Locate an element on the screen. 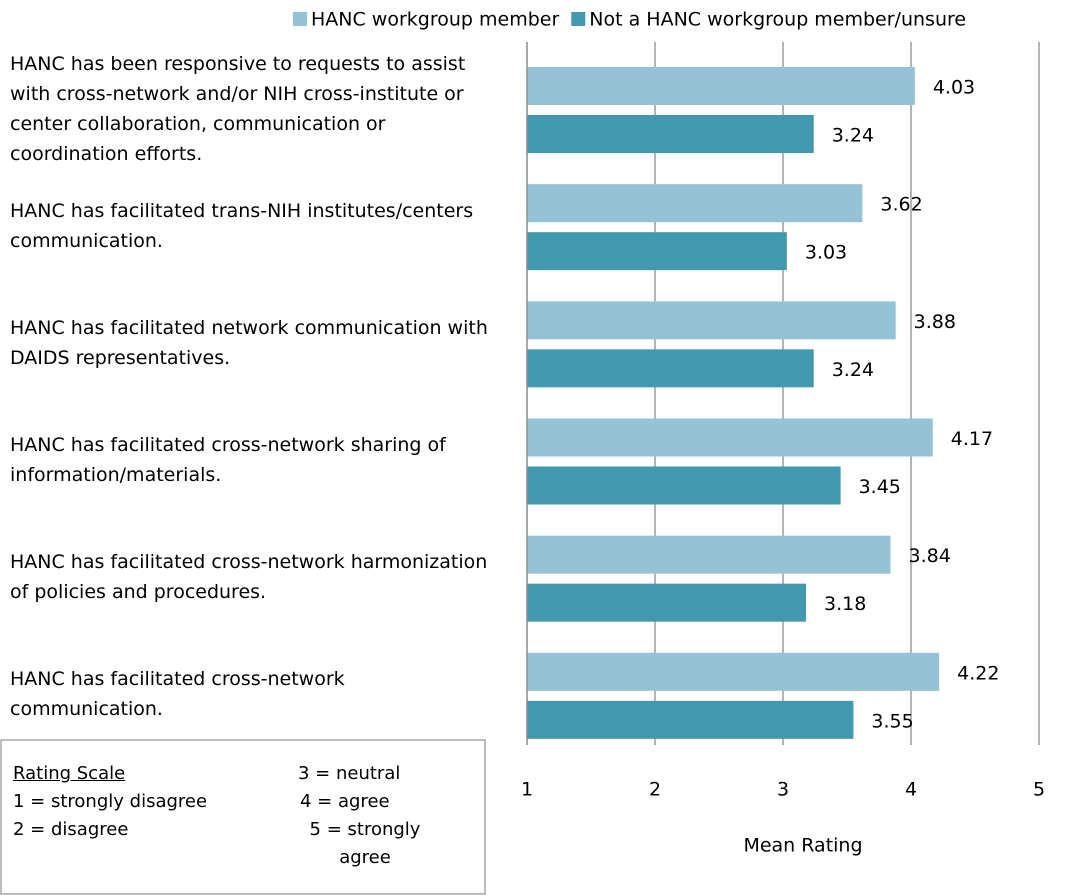  value-label: 3.45 is located at coordinates (880, 487).